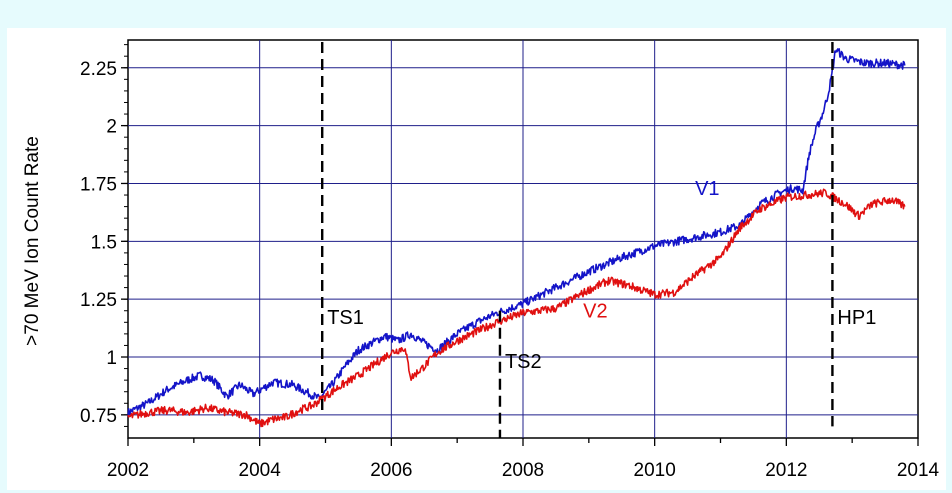 The width and height of the screenshot is (952, 493). I want to click on x-tick-label: 2002, so click(128, 470).